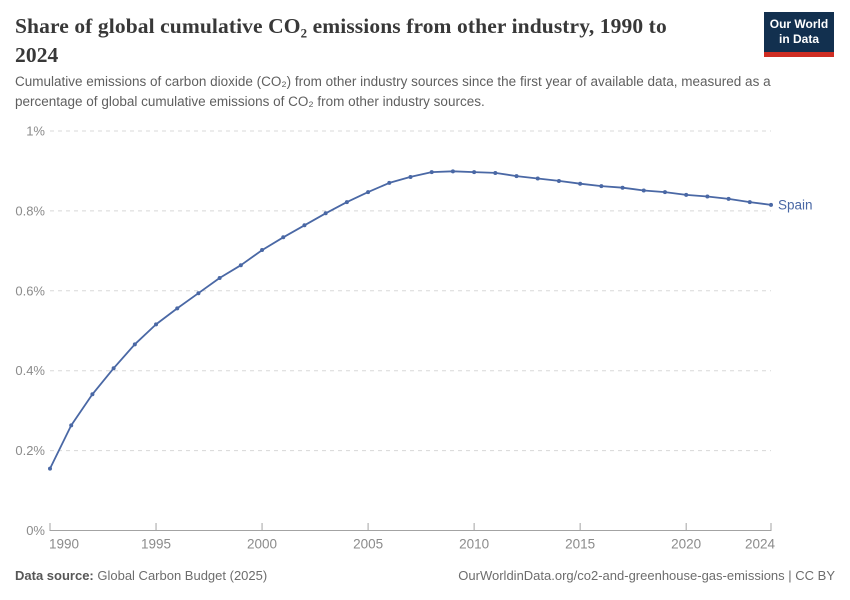  Describe the element at coordinates (686, 544) in the screenshot. I see `x-axis-tick-label: 2020` at that location.